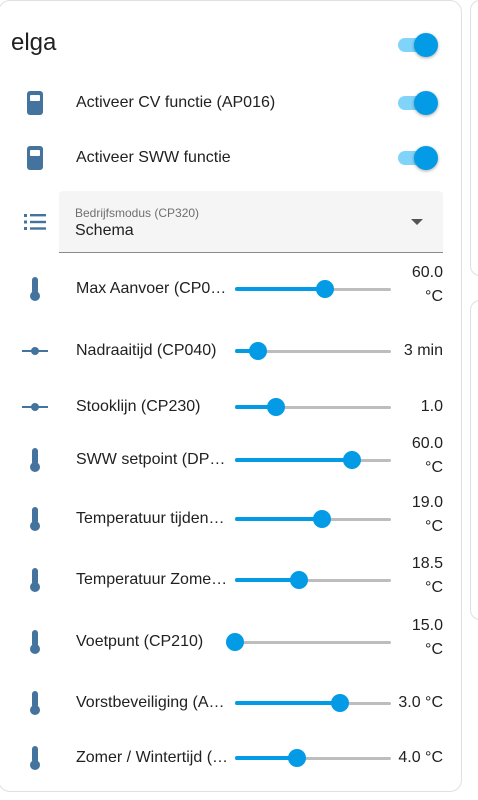 The width and height of the screenshot is (478, 800). I want to click on slider-label: Voetpunt (CP210), so click(140, 641).